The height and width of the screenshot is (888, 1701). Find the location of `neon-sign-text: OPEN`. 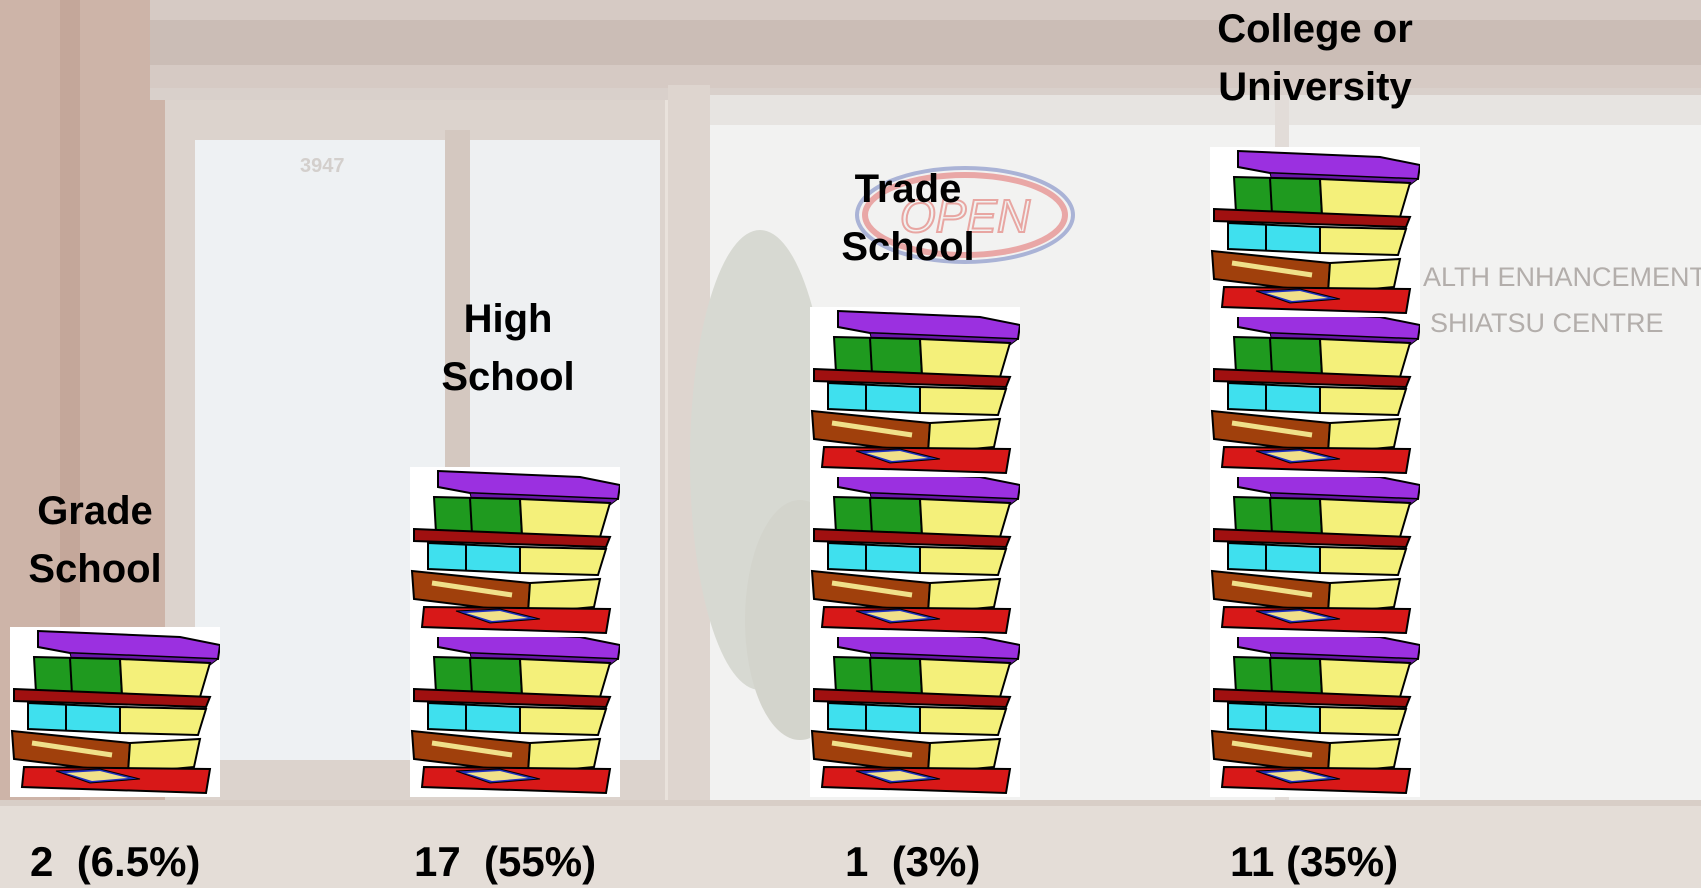

neon-sign-text: OPEN is located at coordinates (965, 216).